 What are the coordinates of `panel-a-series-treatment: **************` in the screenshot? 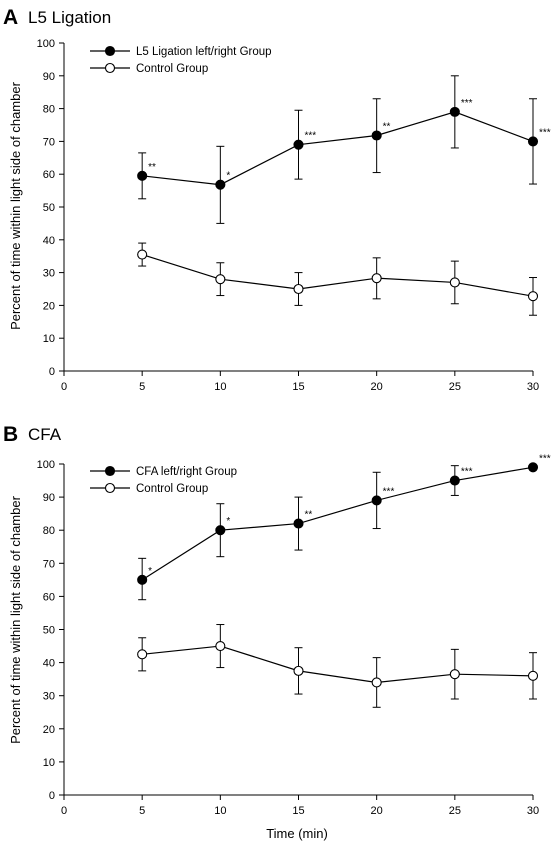 It's located at (344, 149).